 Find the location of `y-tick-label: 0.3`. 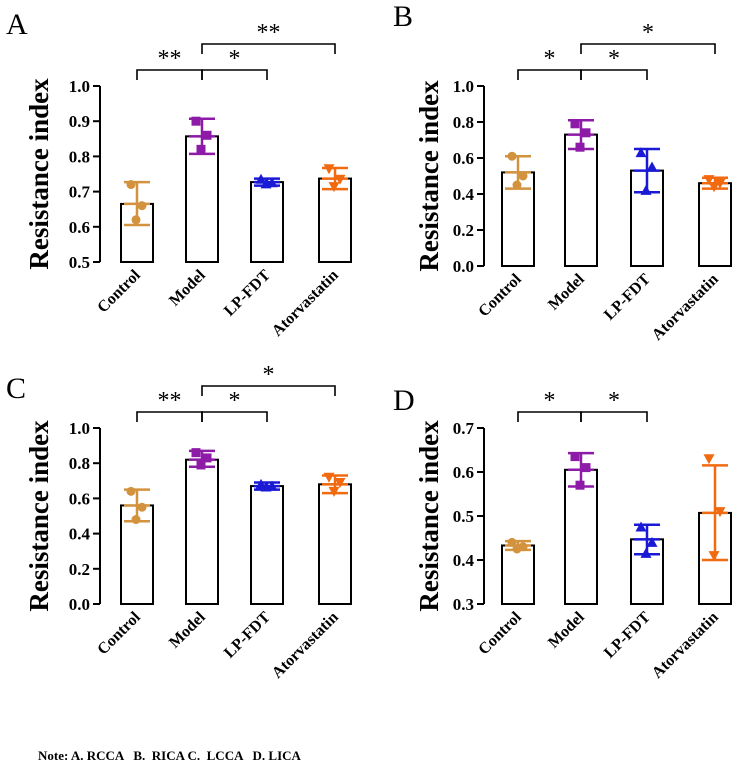

y-tick-label: 0.3 is located at coordinates (463, 604).